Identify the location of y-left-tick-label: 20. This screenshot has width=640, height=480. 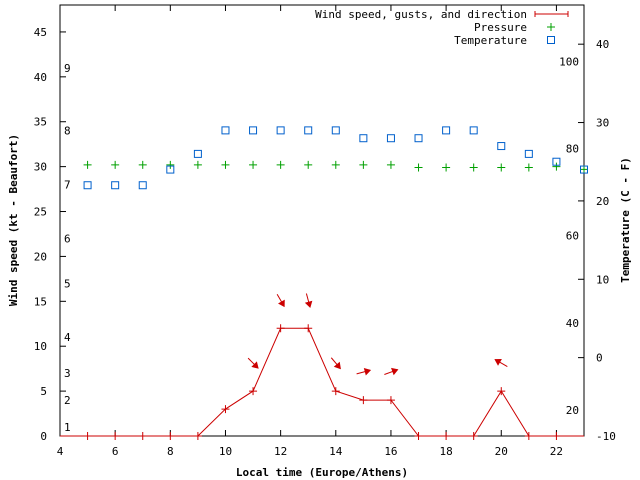
(40, 256).